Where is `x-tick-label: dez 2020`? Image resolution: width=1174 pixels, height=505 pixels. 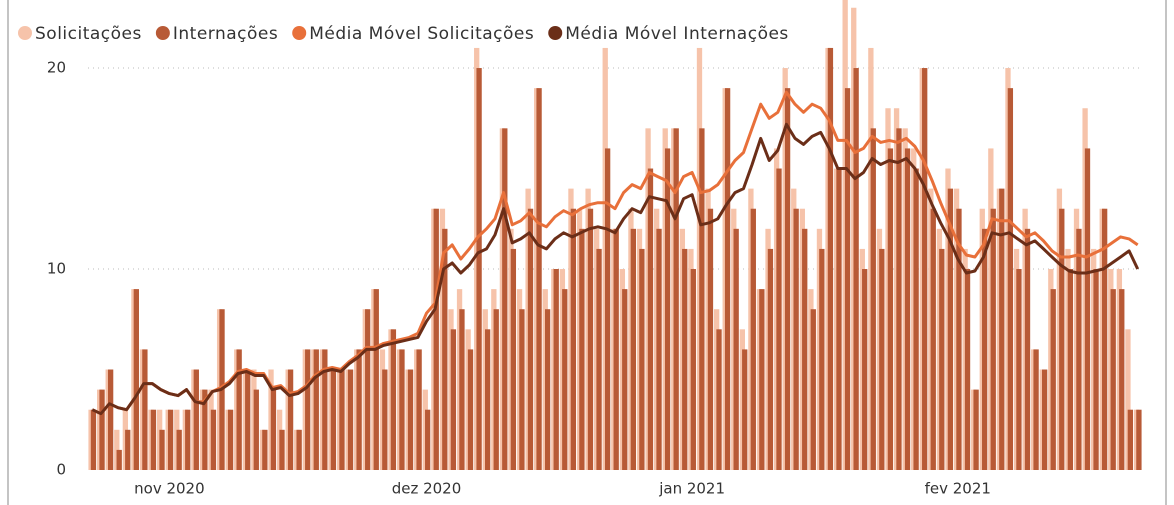 x-tick-label: dez 2020 is located at coordinates (427, 489).